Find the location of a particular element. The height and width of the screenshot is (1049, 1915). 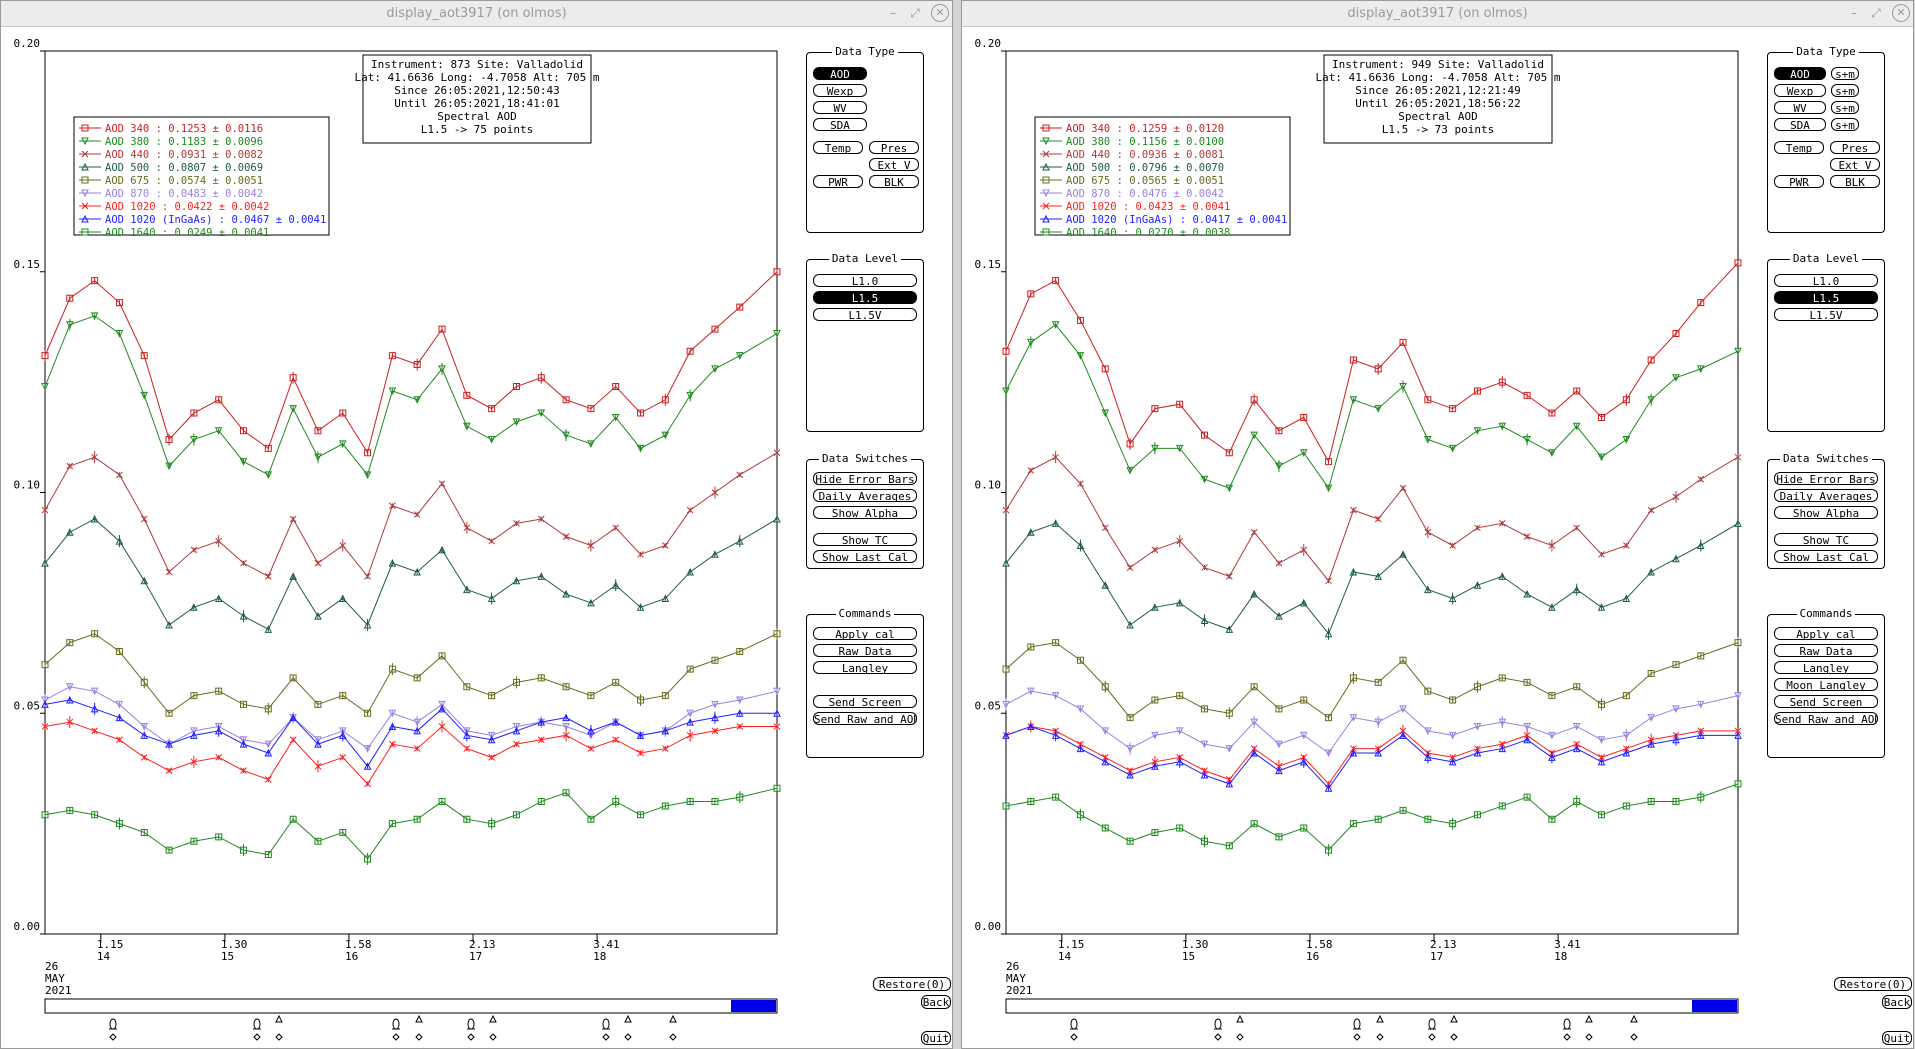

timeline-bar is located at coordinates (1372, 1006).